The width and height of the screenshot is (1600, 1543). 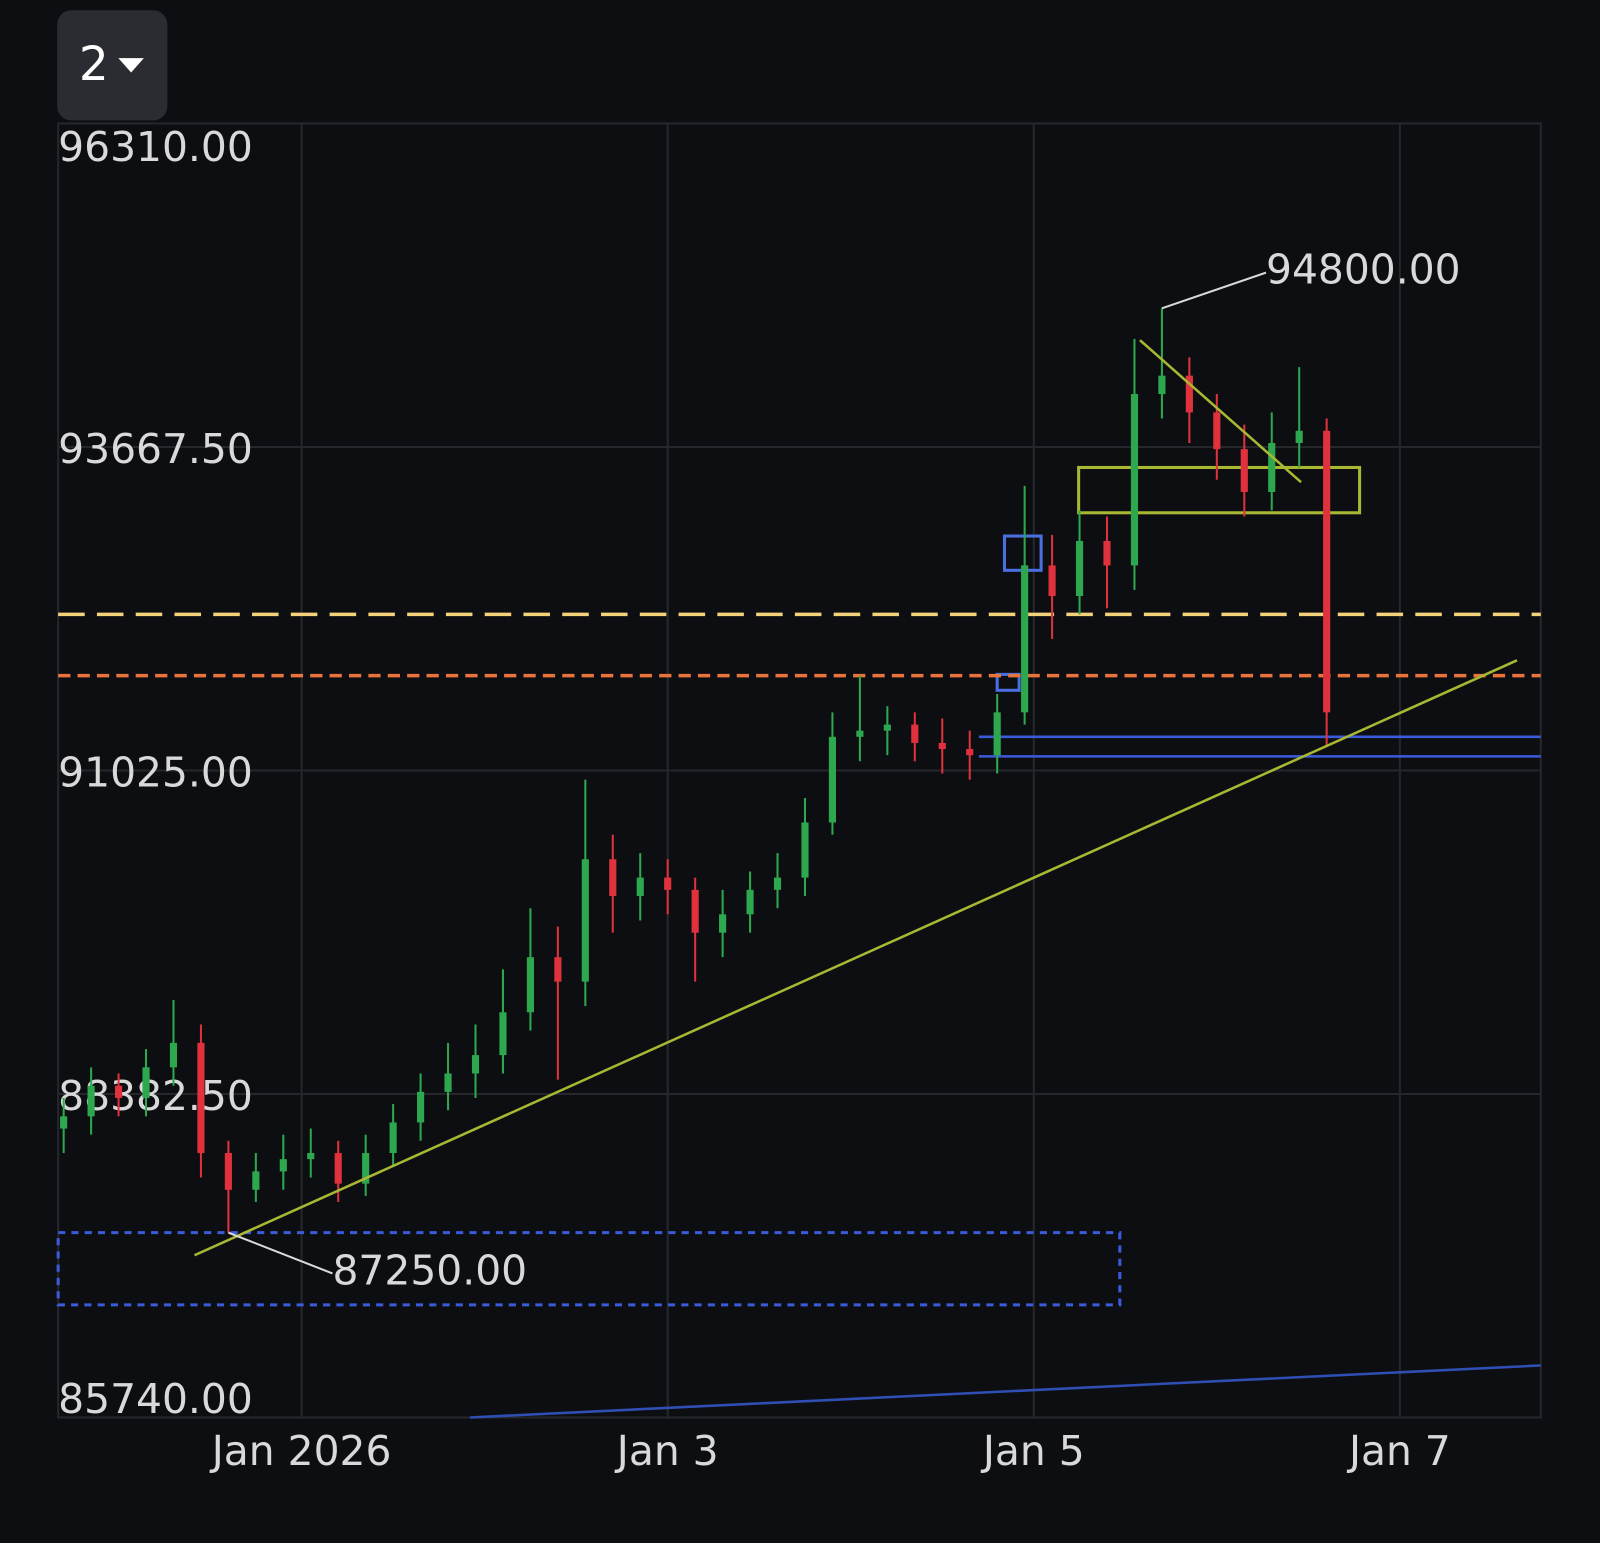 What do you see at coordinates (300, 1451) in the screenshot?
I see `x-tick-label: Jan 2026` at bounding box center [300, 1451].